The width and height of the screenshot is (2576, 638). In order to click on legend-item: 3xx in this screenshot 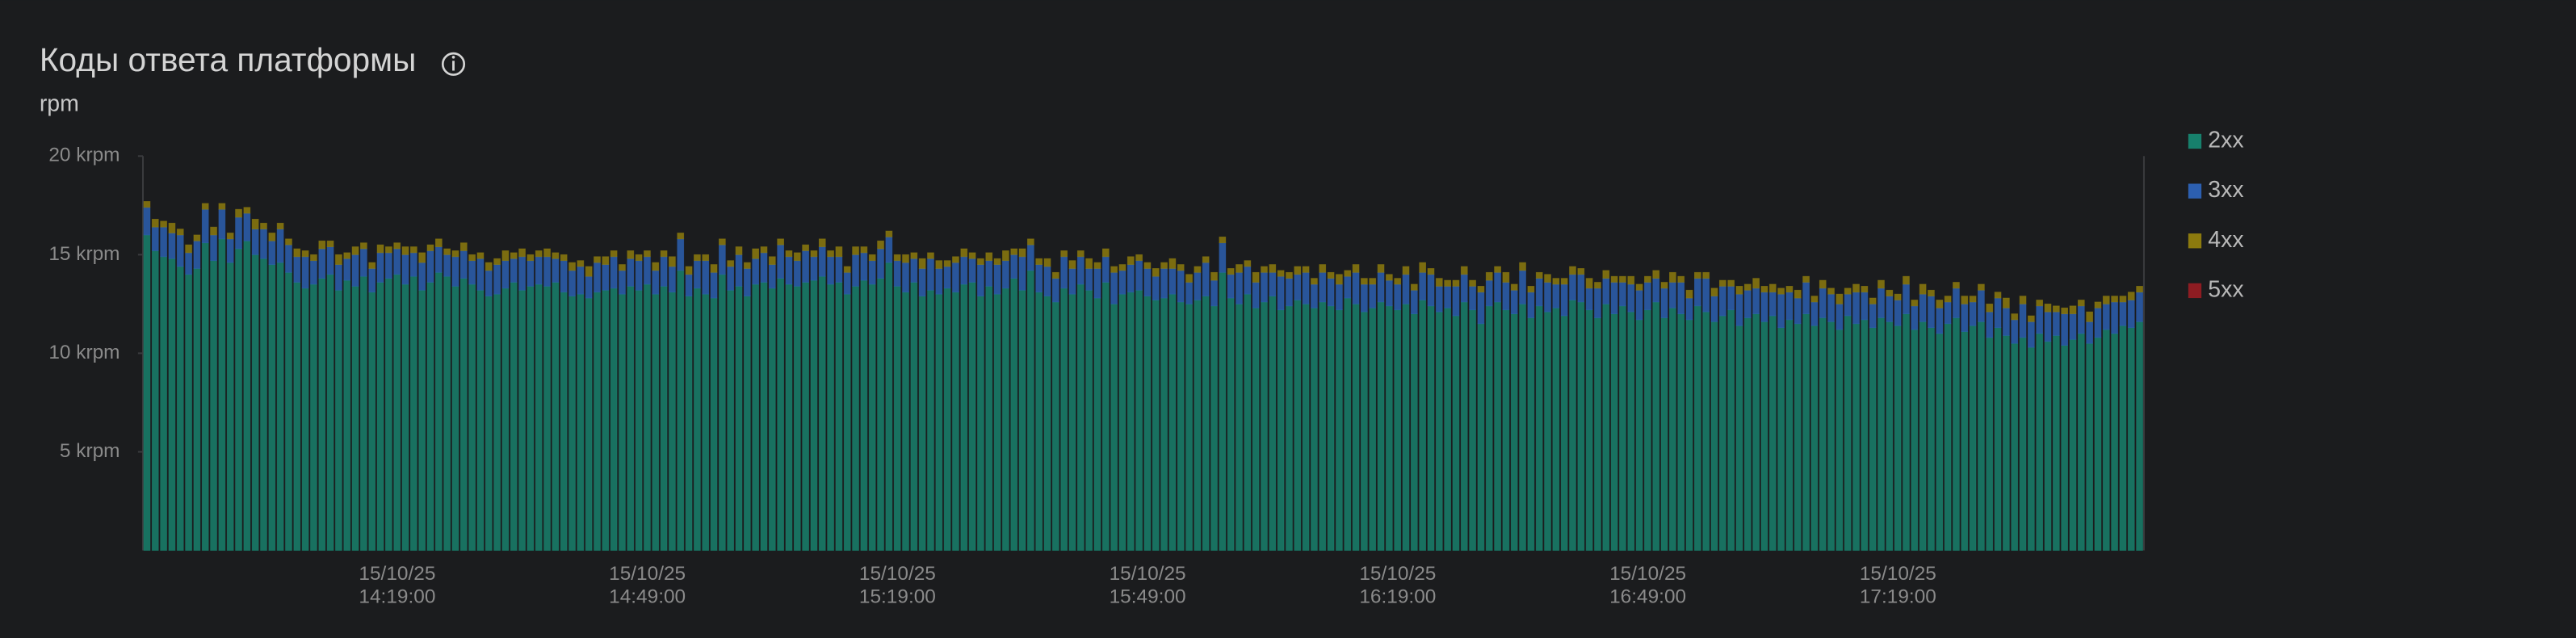, I will do `click(2216, 190)`.